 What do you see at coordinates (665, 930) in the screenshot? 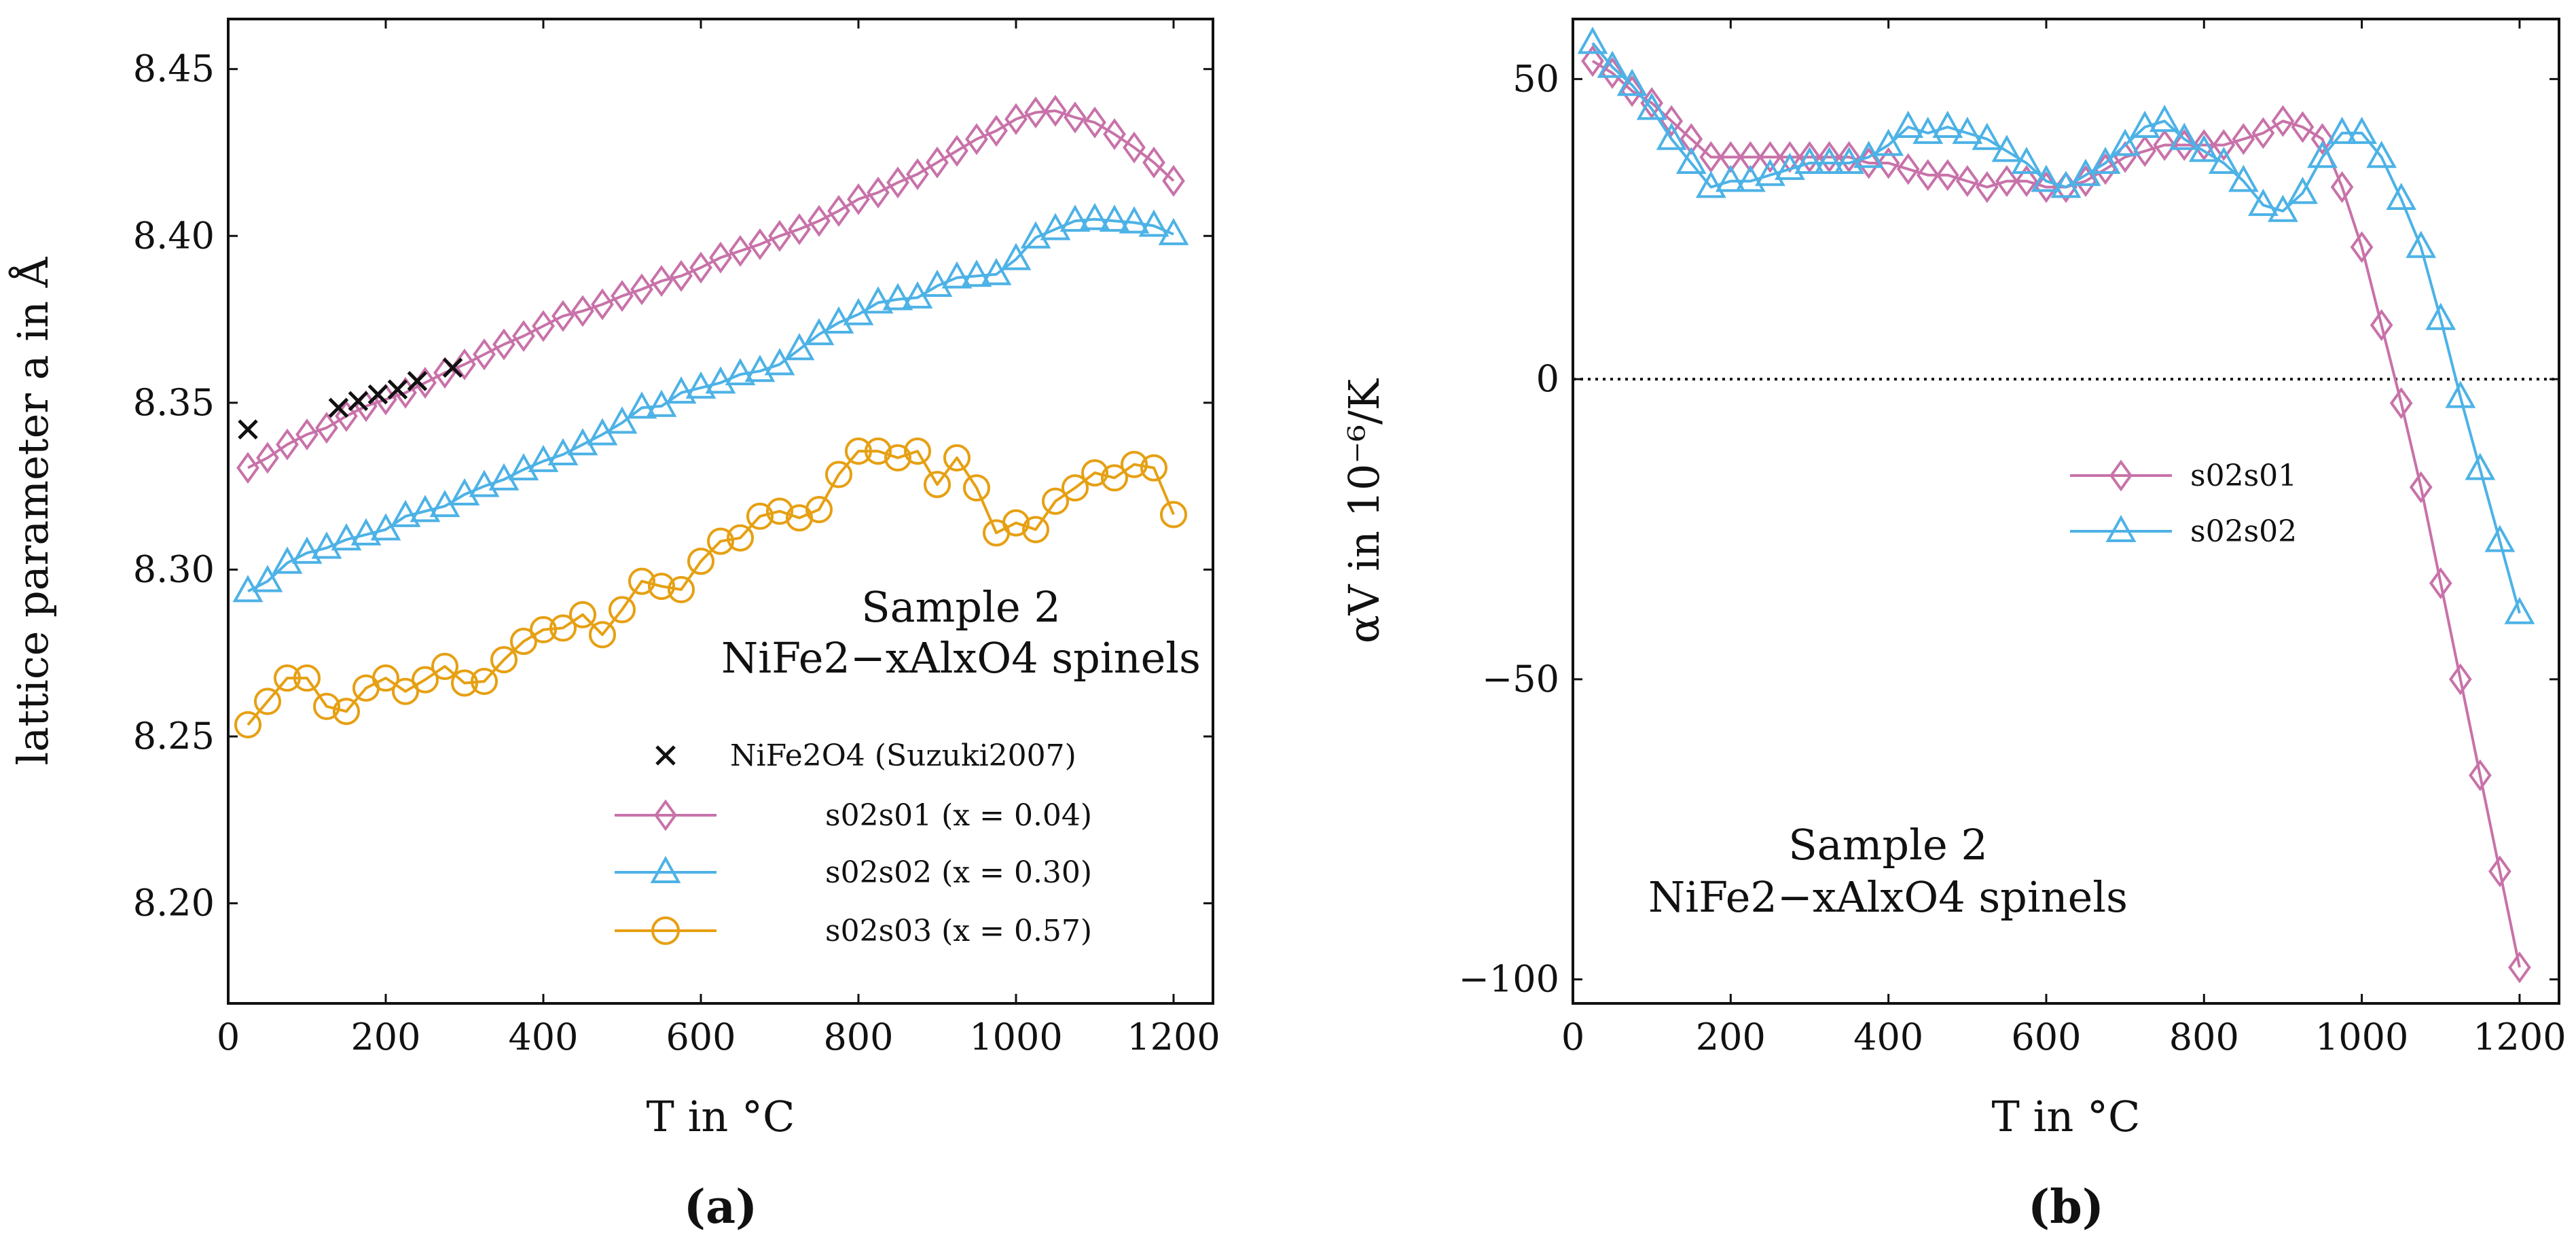
I see `legend-marker-circle` at bounding box center [665, 930].